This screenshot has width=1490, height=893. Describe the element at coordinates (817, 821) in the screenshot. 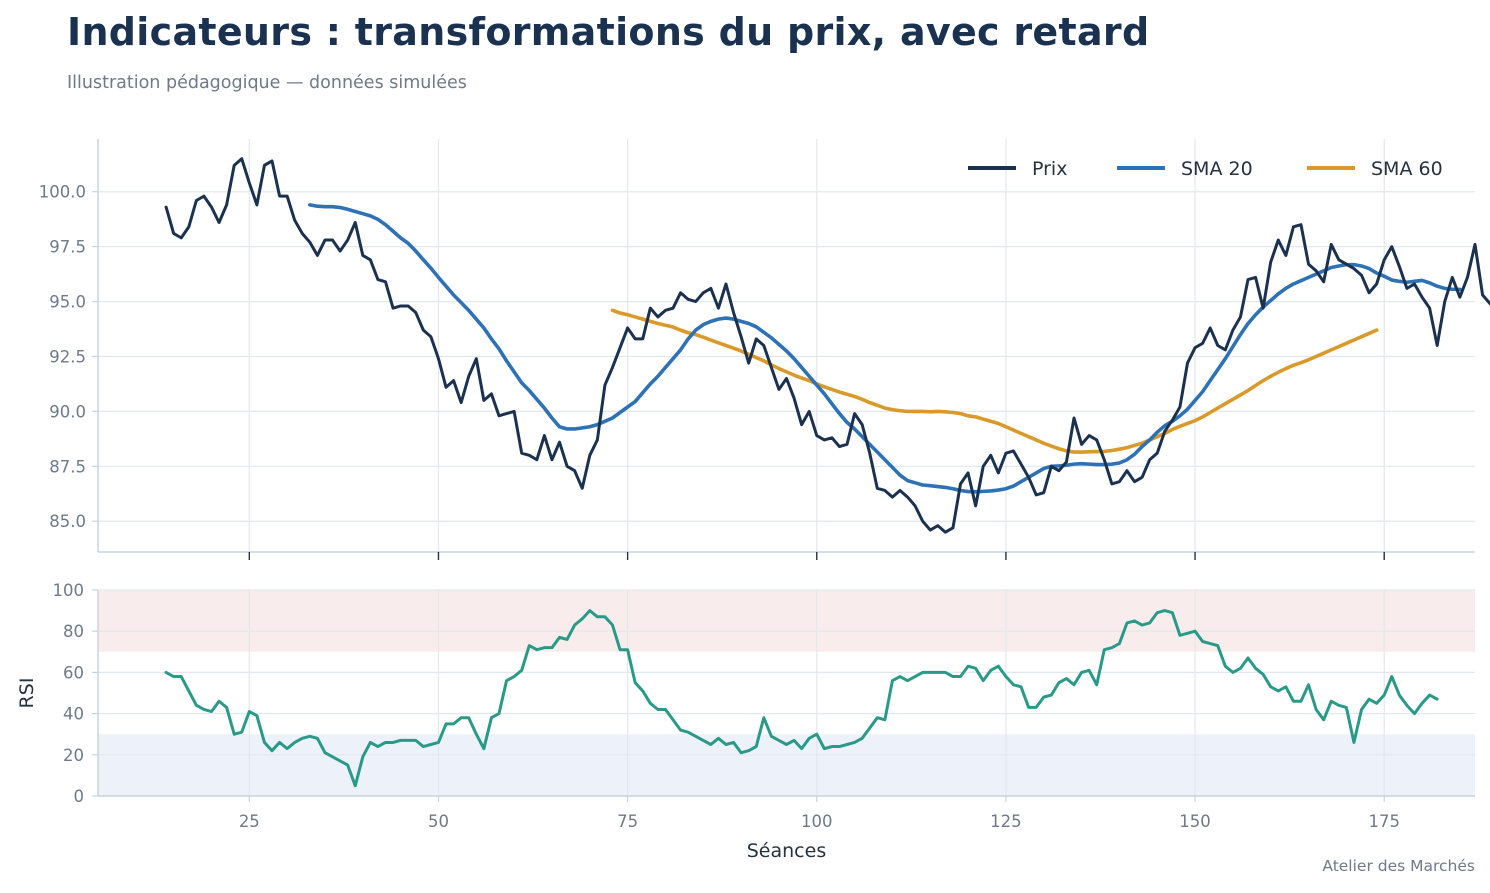

I see `rsi-x-tick-label: 100` at that location.